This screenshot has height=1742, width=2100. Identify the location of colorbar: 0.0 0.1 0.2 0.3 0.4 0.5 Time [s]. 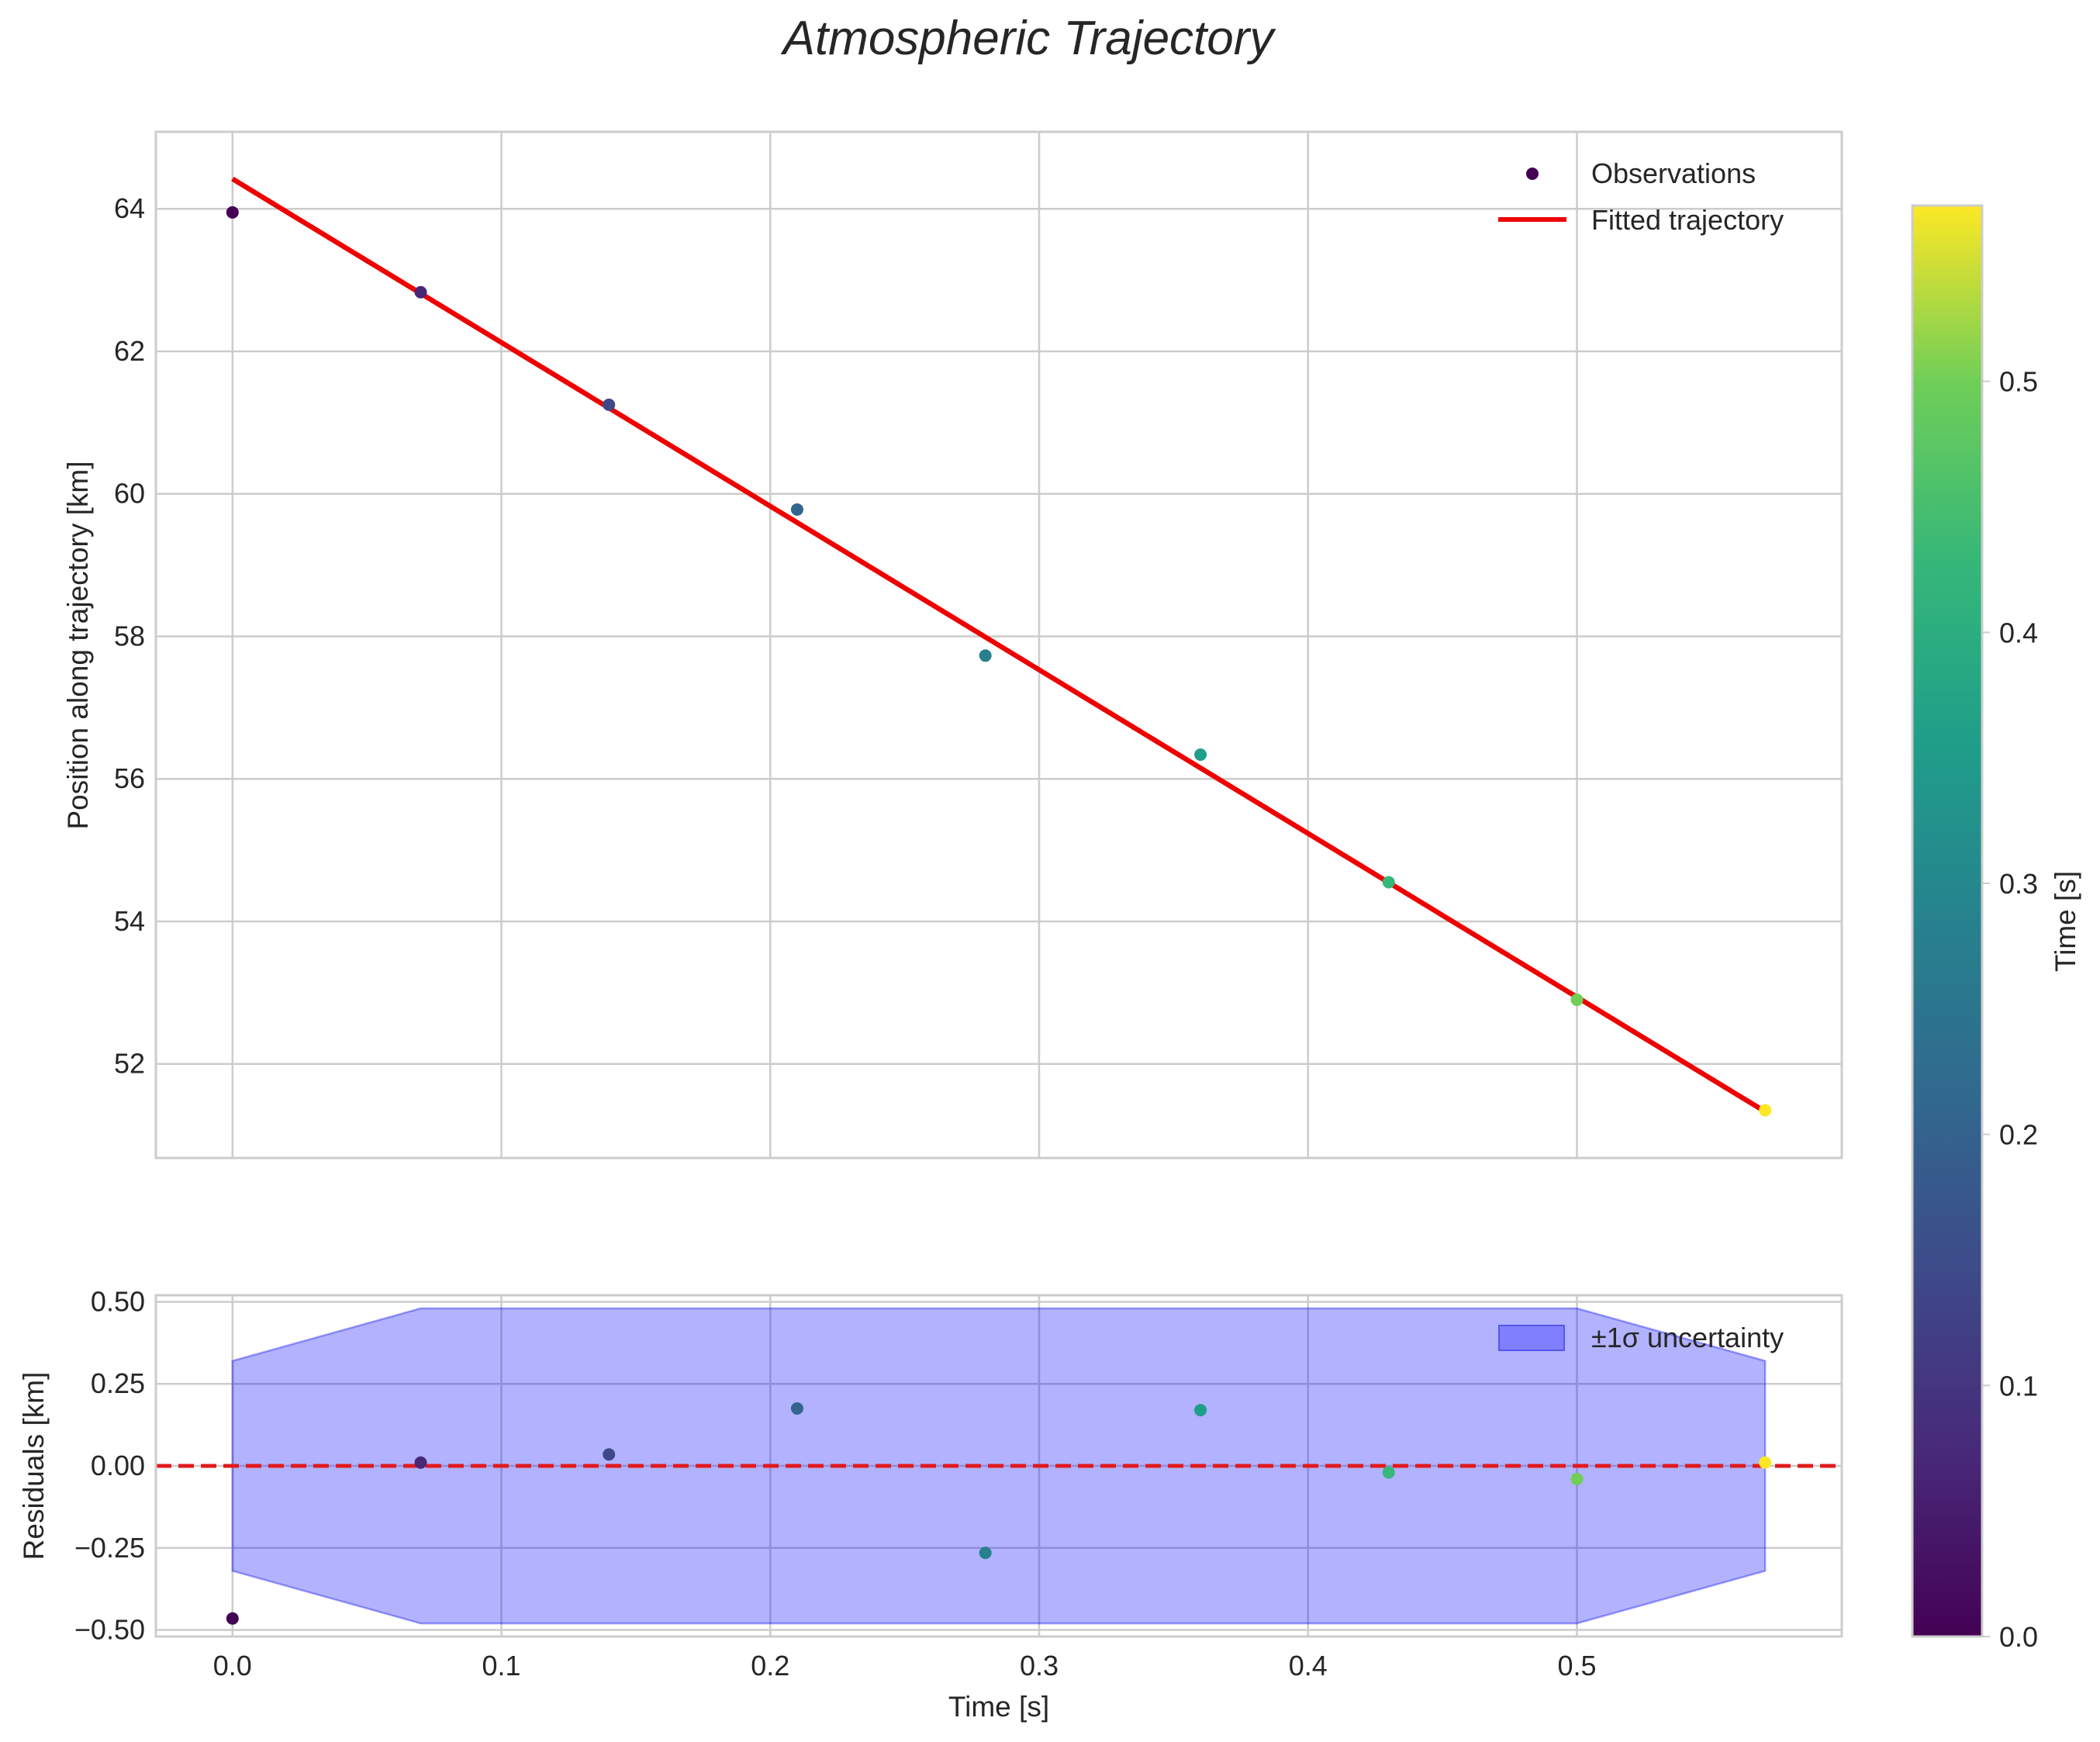
(1996, 928).